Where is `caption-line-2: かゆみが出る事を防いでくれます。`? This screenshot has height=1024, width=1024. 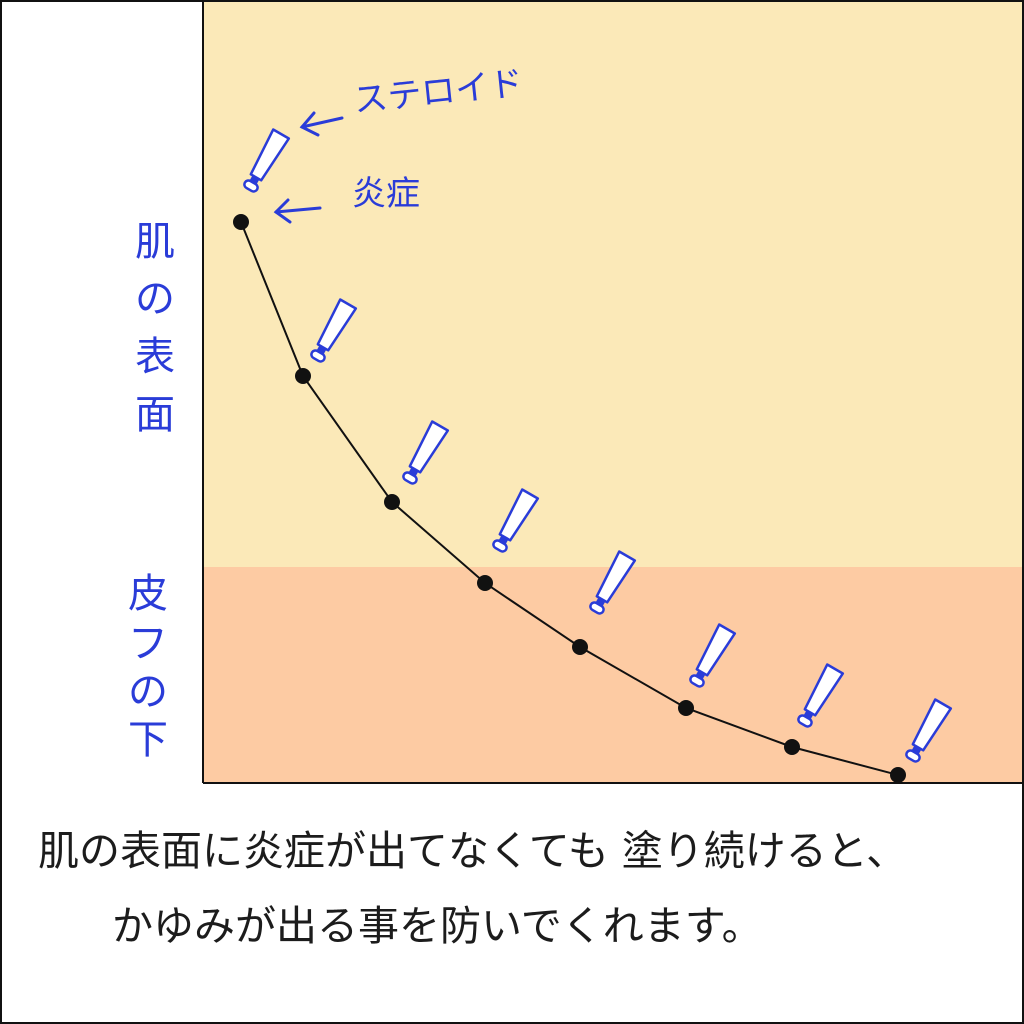
caption-line-2: かゆみが出る事を防いでくれます。 is located at coordinates (437, 926).